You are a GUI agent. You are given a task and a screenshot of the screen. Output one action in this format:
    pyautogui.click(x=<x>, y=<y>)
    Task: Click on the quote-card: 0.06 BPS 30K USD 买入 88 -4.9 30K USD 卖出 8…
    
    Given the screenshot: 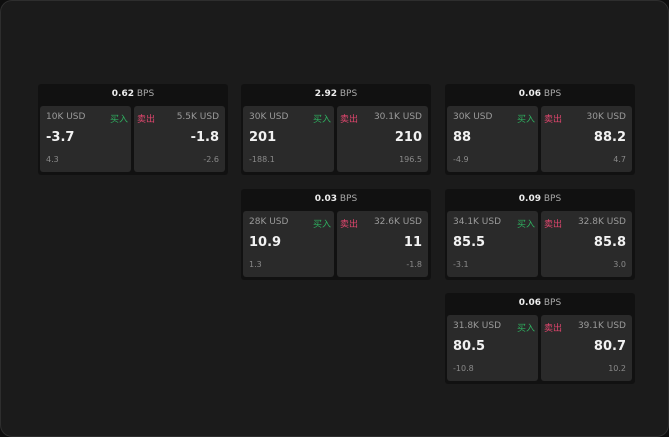 What is the action you would take?
    pyautogui.click(x=540, y=129)
    